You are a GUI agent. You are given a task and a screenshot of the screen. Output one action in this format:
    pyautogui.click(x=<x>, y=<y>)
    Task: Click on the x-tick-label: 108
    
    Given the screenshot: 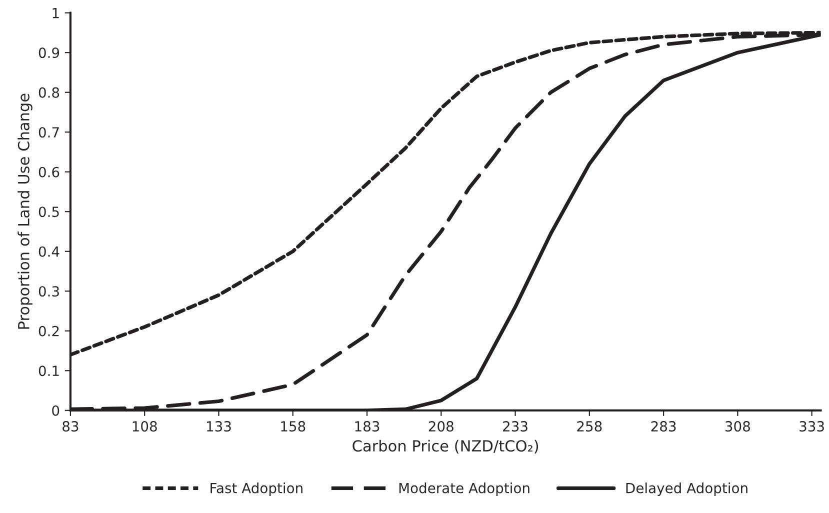 What is the action you would take?
    pyautogui.click(x=144, y=426)
    